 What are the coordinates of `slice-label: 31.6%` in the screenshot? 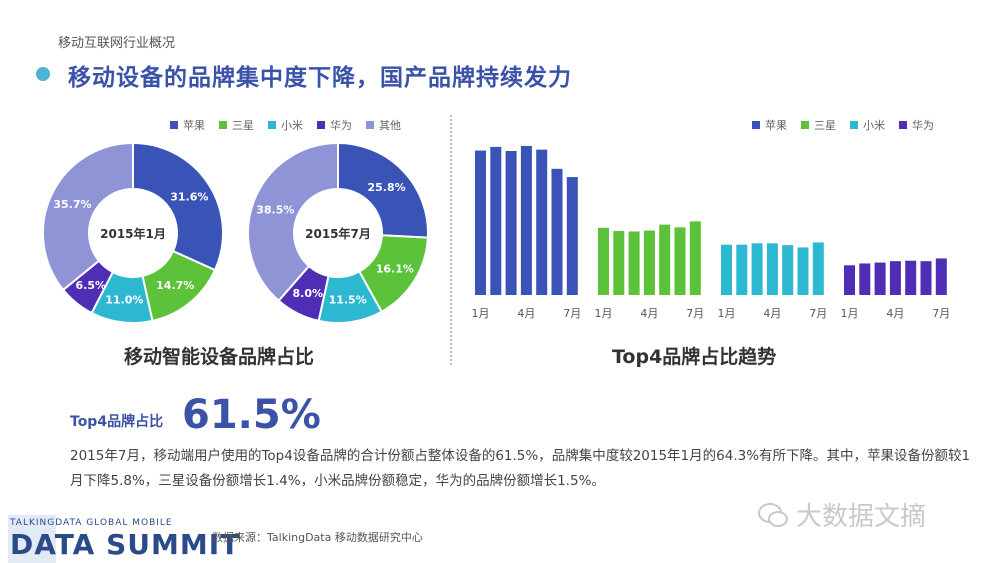 It's located at (189, 197).